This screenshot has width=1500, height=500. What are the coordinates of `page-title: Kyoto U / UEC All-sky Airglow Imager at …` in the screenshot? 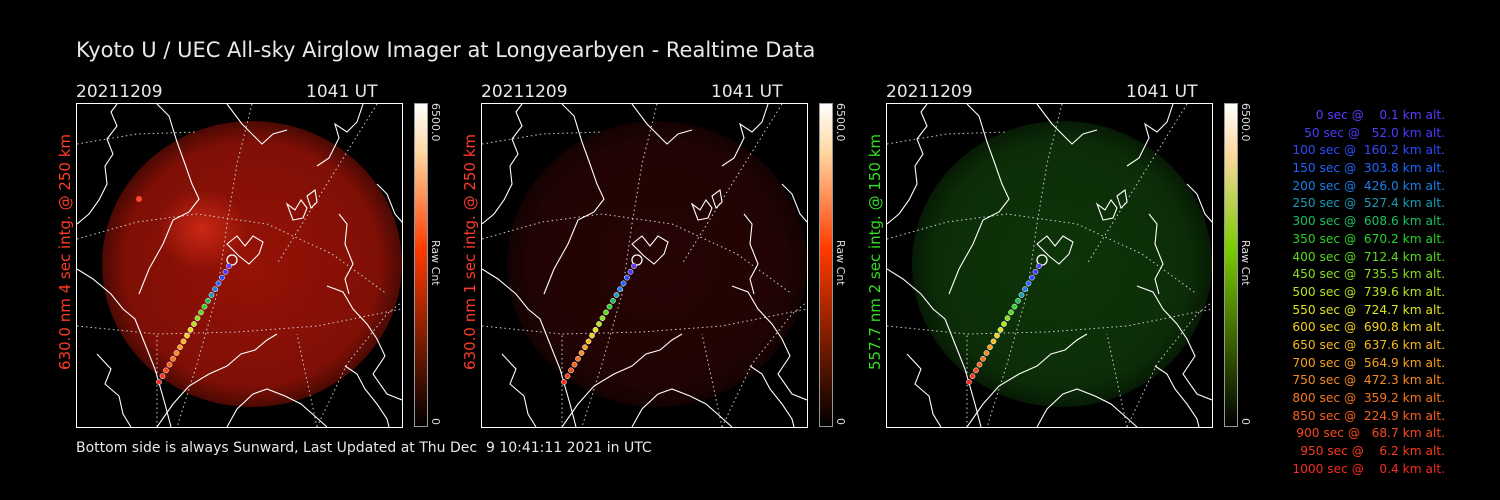 It's located at (446, 50).